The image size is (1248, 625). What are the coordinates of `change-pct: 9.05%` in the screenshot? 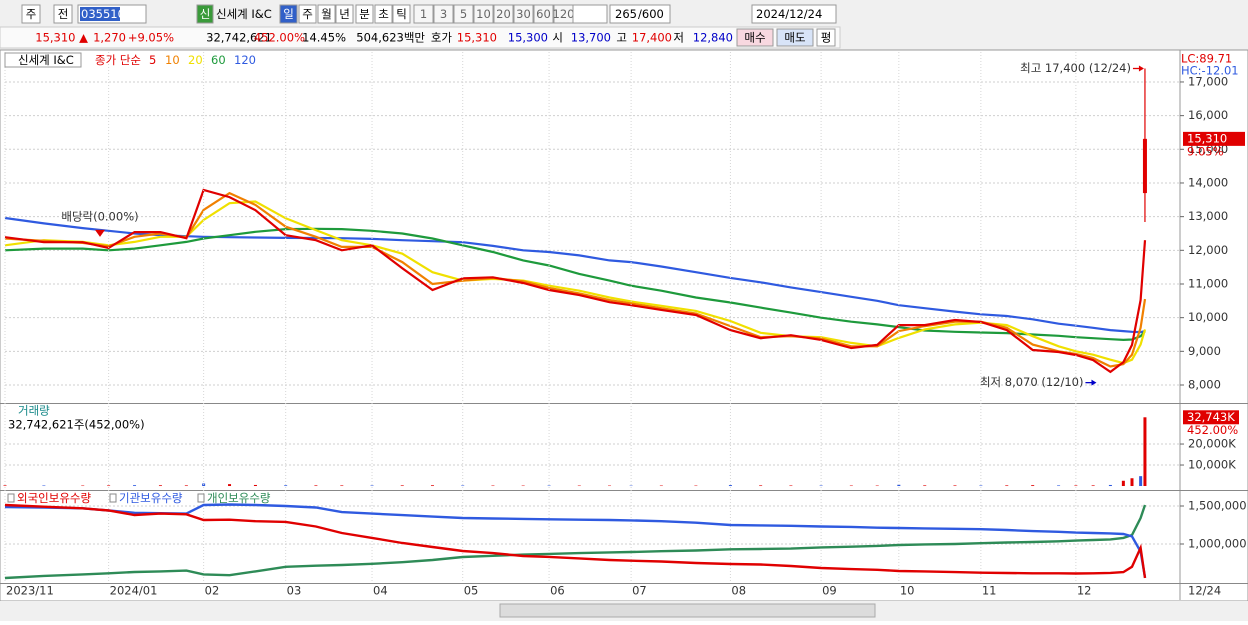 It's located at (1205, 151).